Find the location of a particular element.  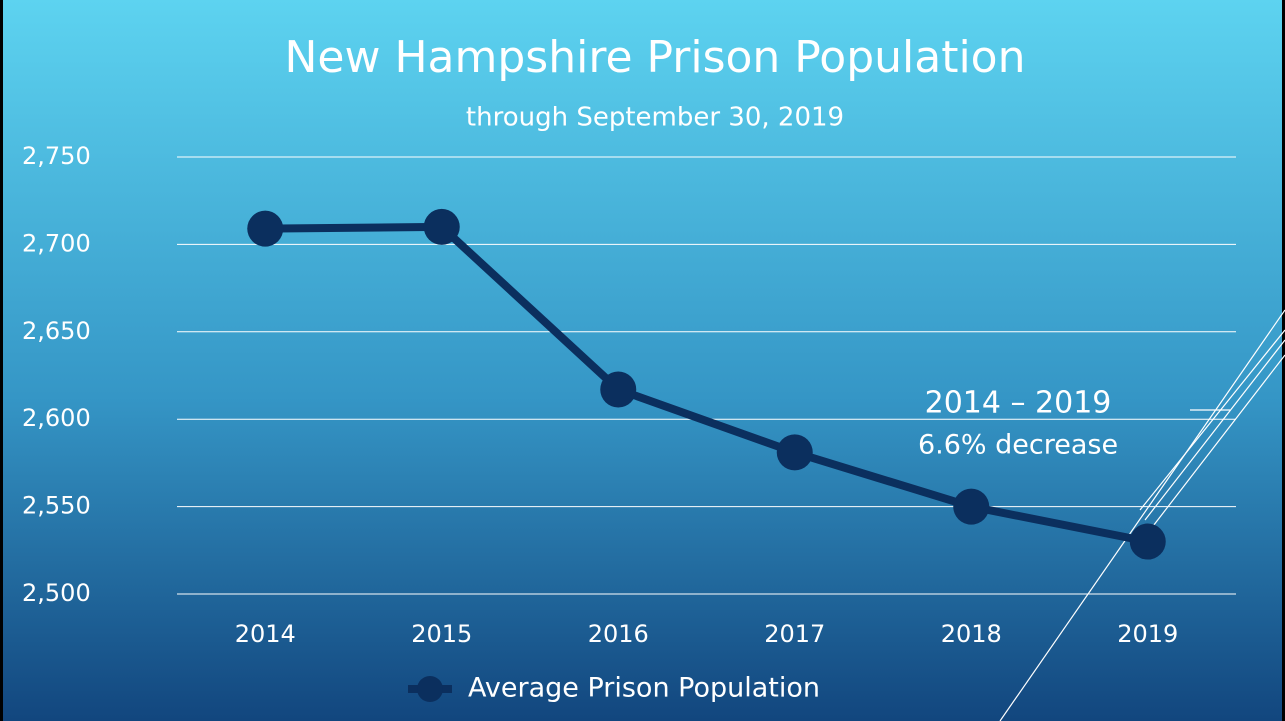

y-tick-label: 2,550 is located at coordinates (56, 506).